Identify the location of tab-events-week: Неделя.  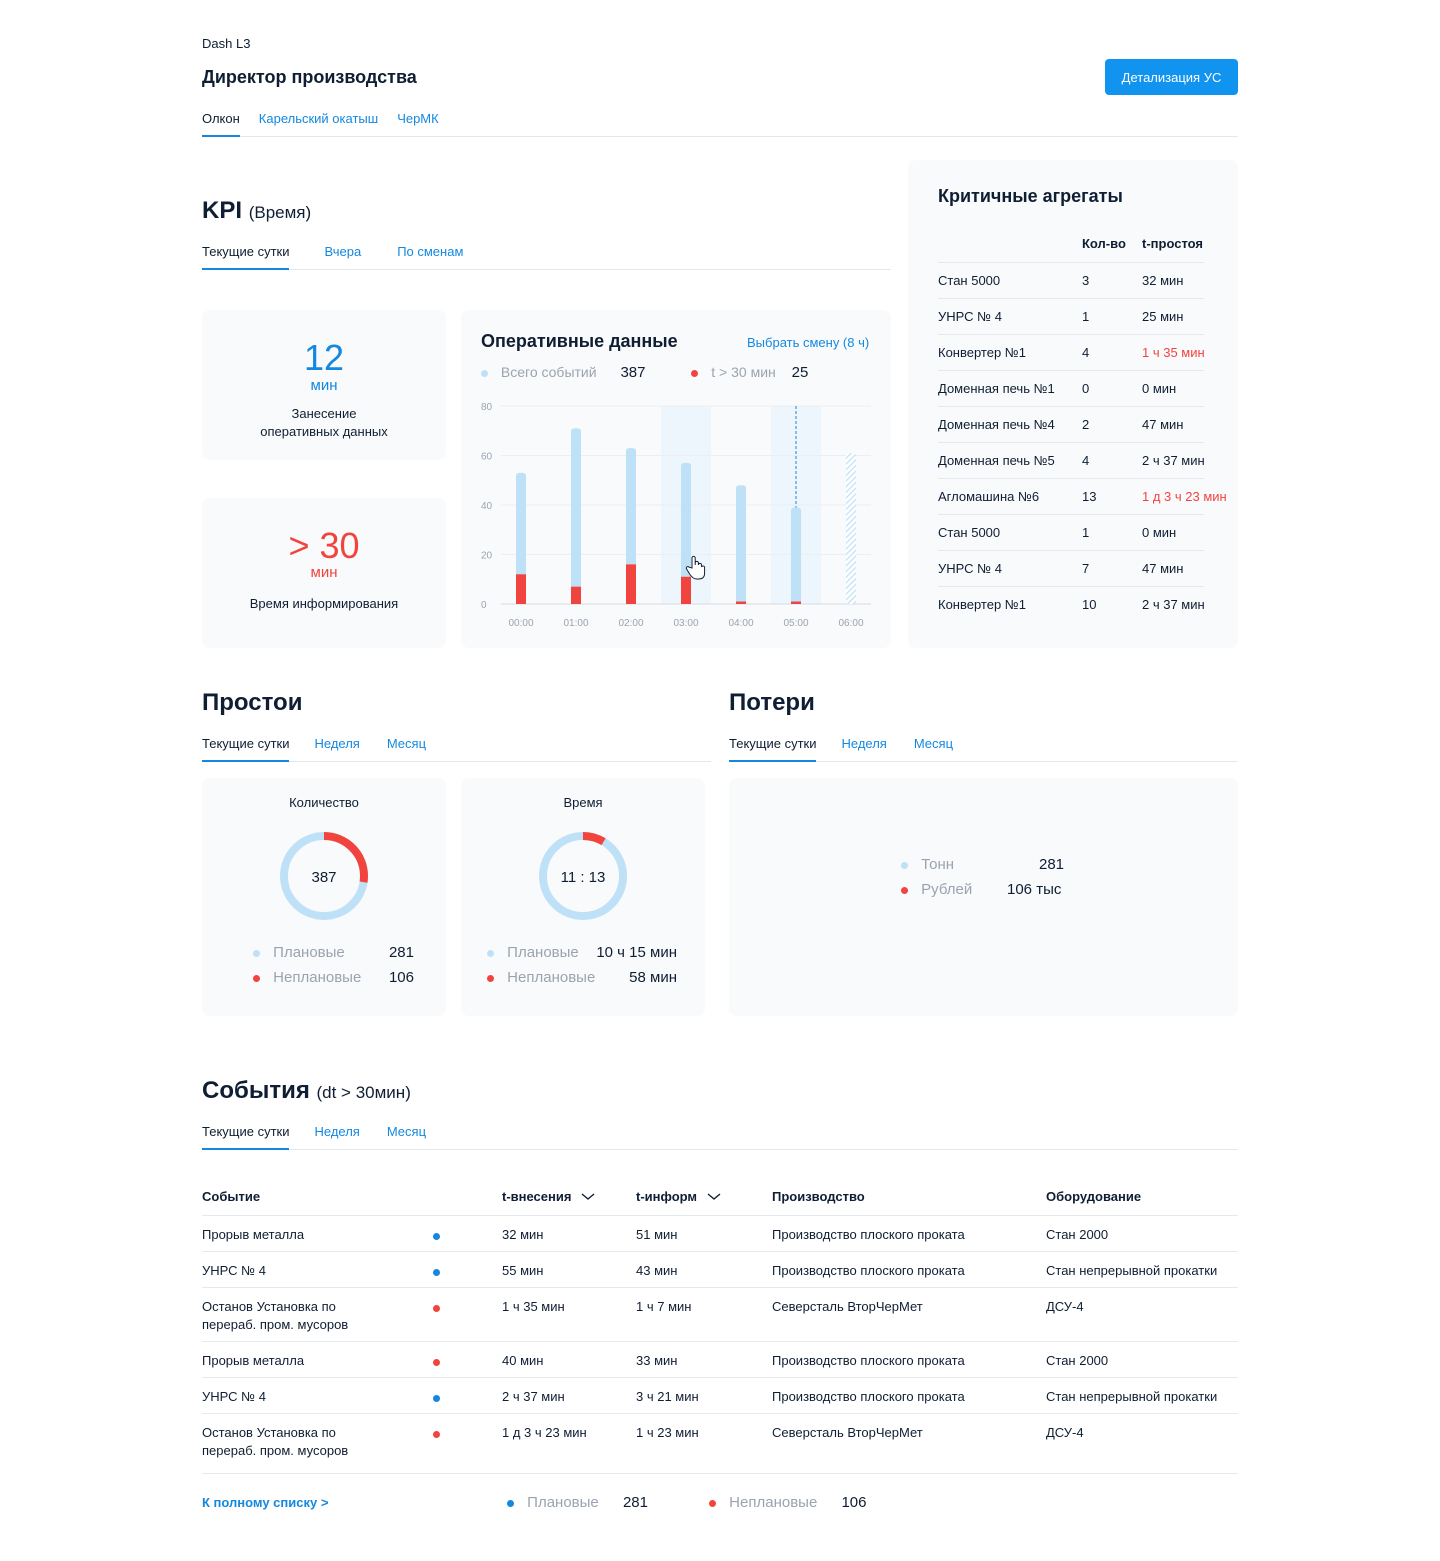
(337, 1131).